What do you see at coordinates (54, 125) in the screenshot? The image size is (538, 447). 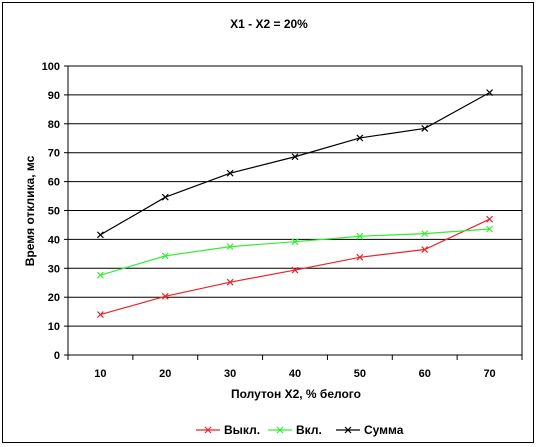 I see `y-tick-label: 80` at bounding box center [54, 125].